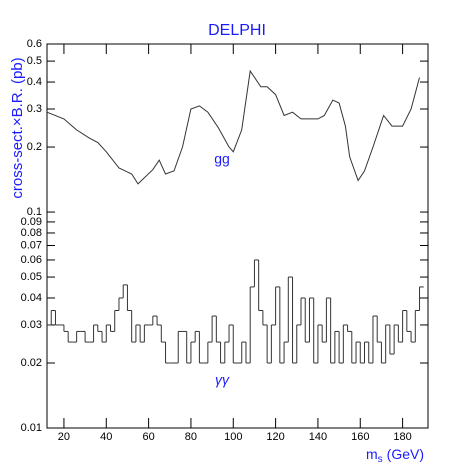  I want to click on y-tick-label: 0.04, so click(31, 298).